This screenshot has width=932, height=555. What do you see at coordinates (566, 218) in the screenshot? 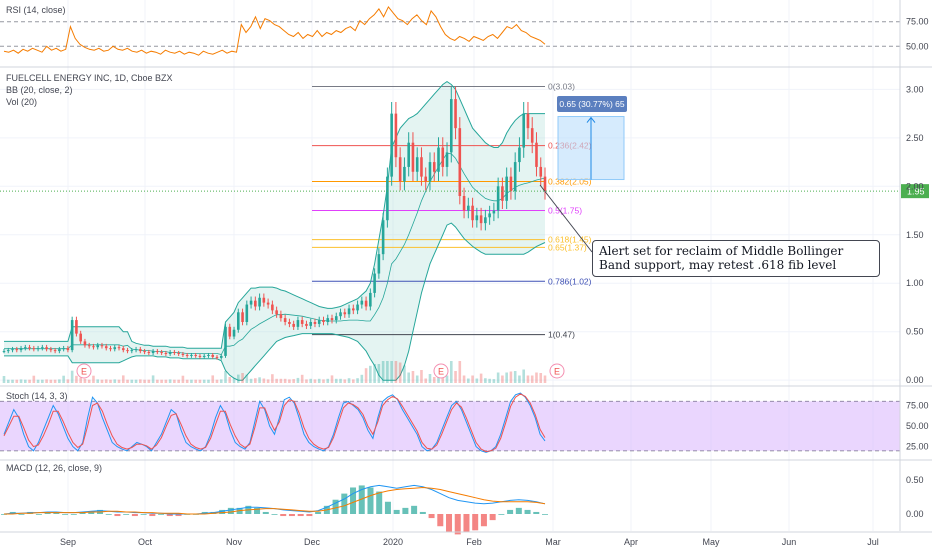
I see `callout-leader` at bounding box center [566, 218].